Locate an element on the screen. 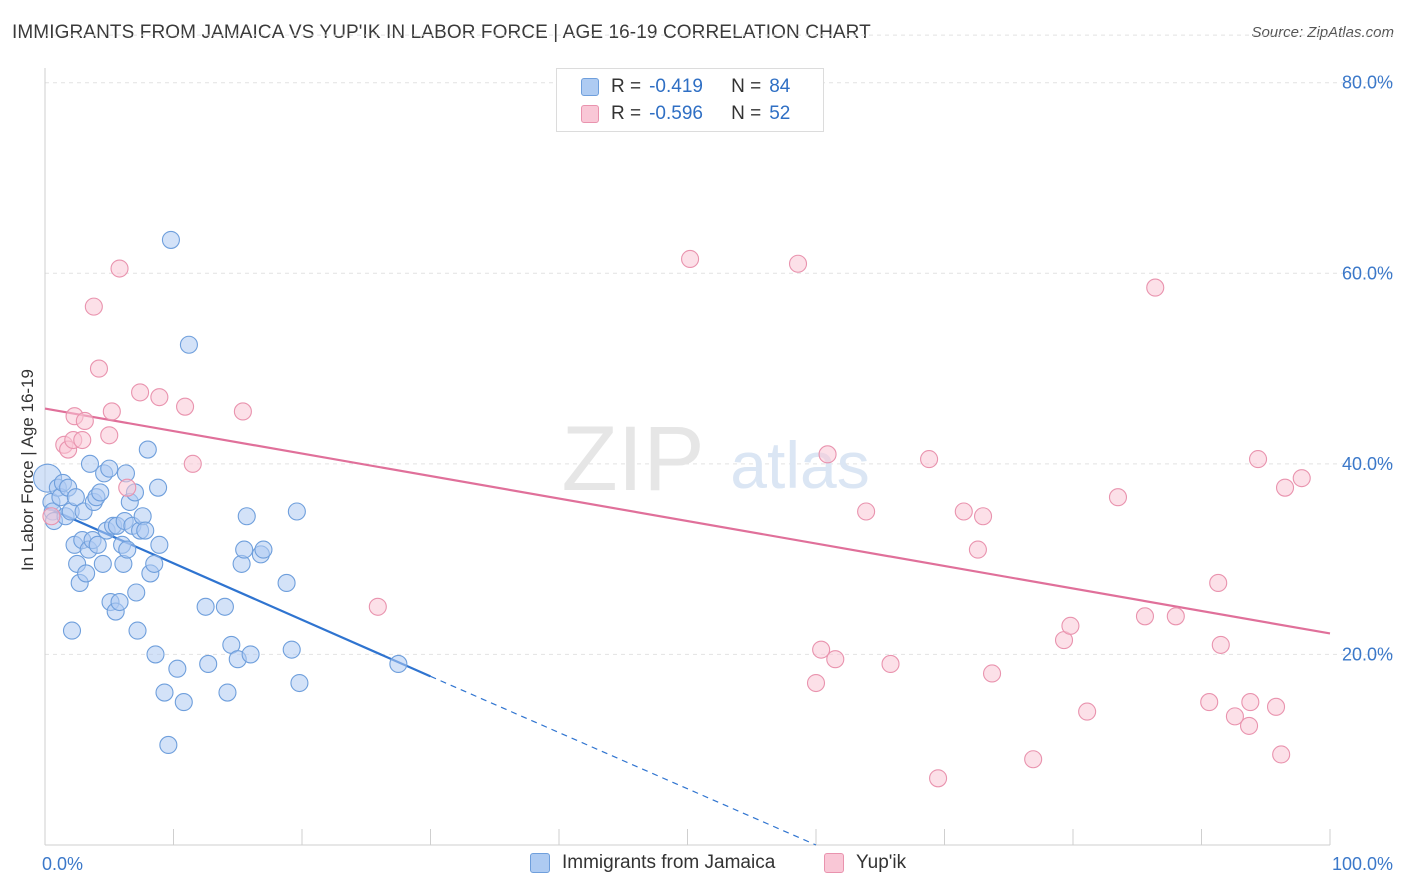  watermark-zip: ZIP is located at coordinates (632, 459).